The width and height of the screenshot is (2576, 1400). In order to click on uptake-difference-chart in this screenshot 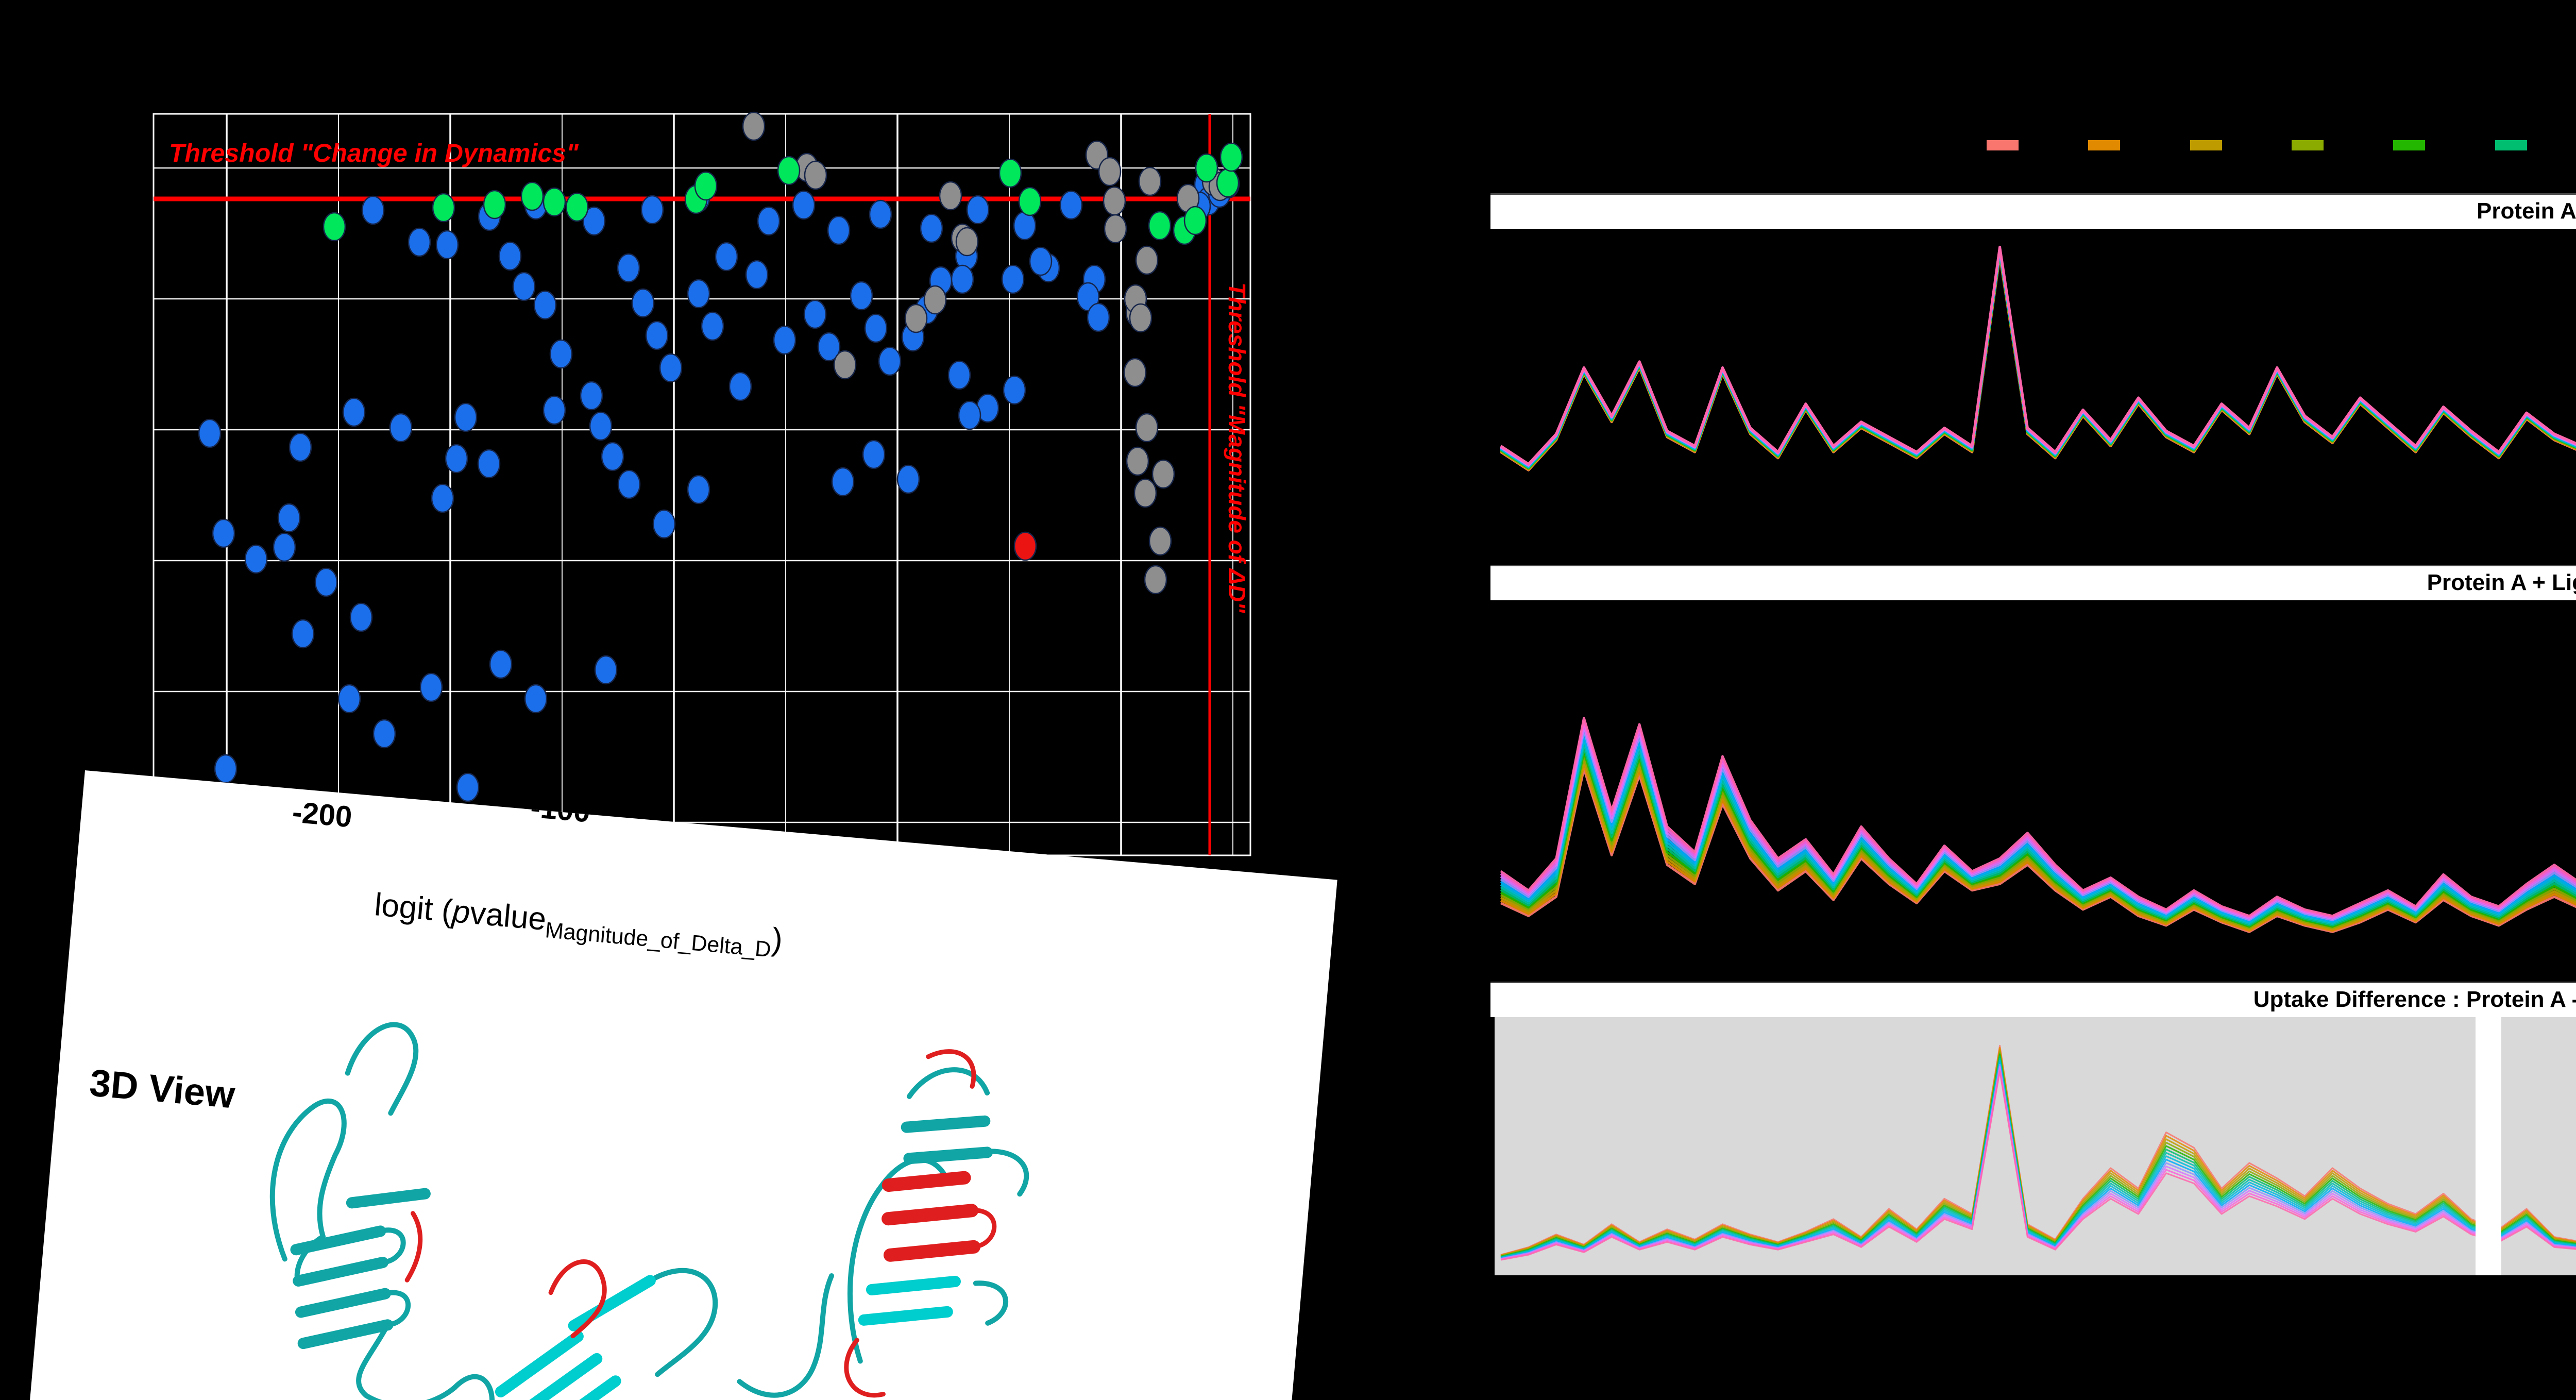, I will do `click(2033, 1145)`.